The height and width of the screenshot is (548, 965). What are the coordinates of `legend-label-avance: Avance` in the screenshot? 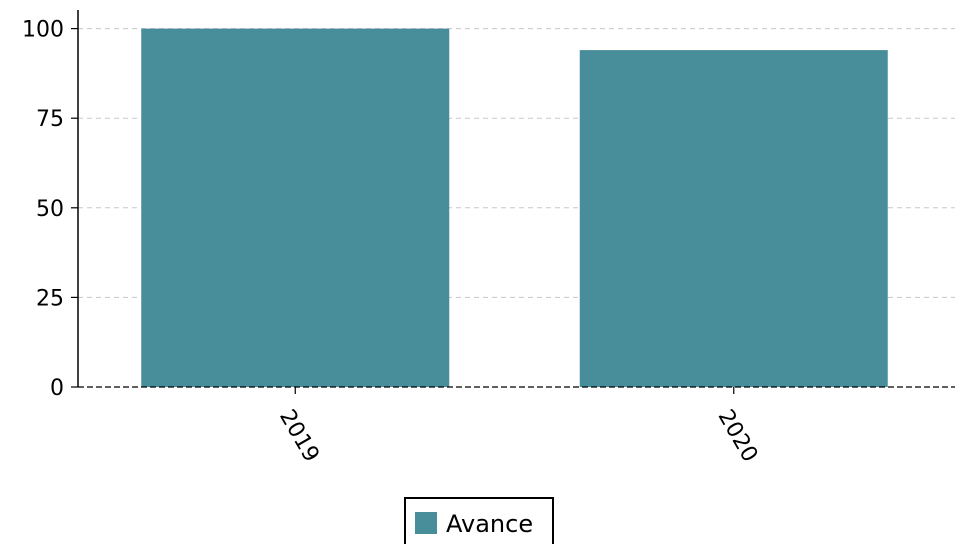 It's located at (489, 524).